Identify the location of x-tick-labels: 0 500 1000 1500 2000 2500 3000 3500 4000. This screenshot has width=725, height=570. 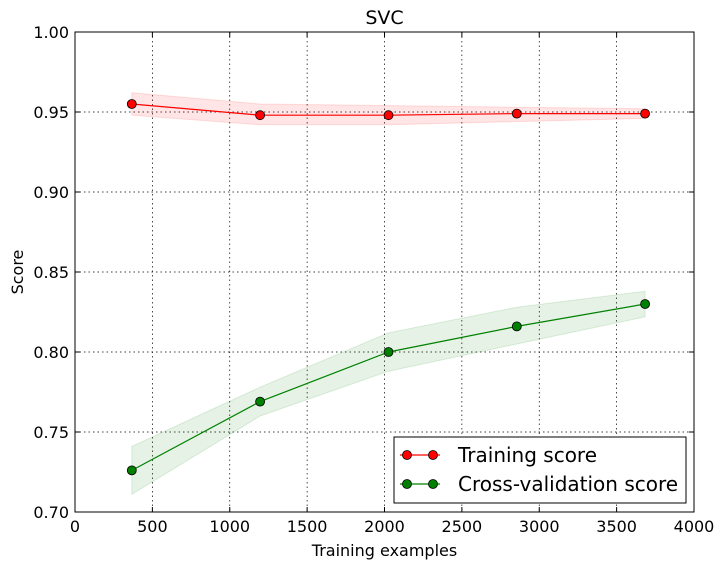
(392, 526).